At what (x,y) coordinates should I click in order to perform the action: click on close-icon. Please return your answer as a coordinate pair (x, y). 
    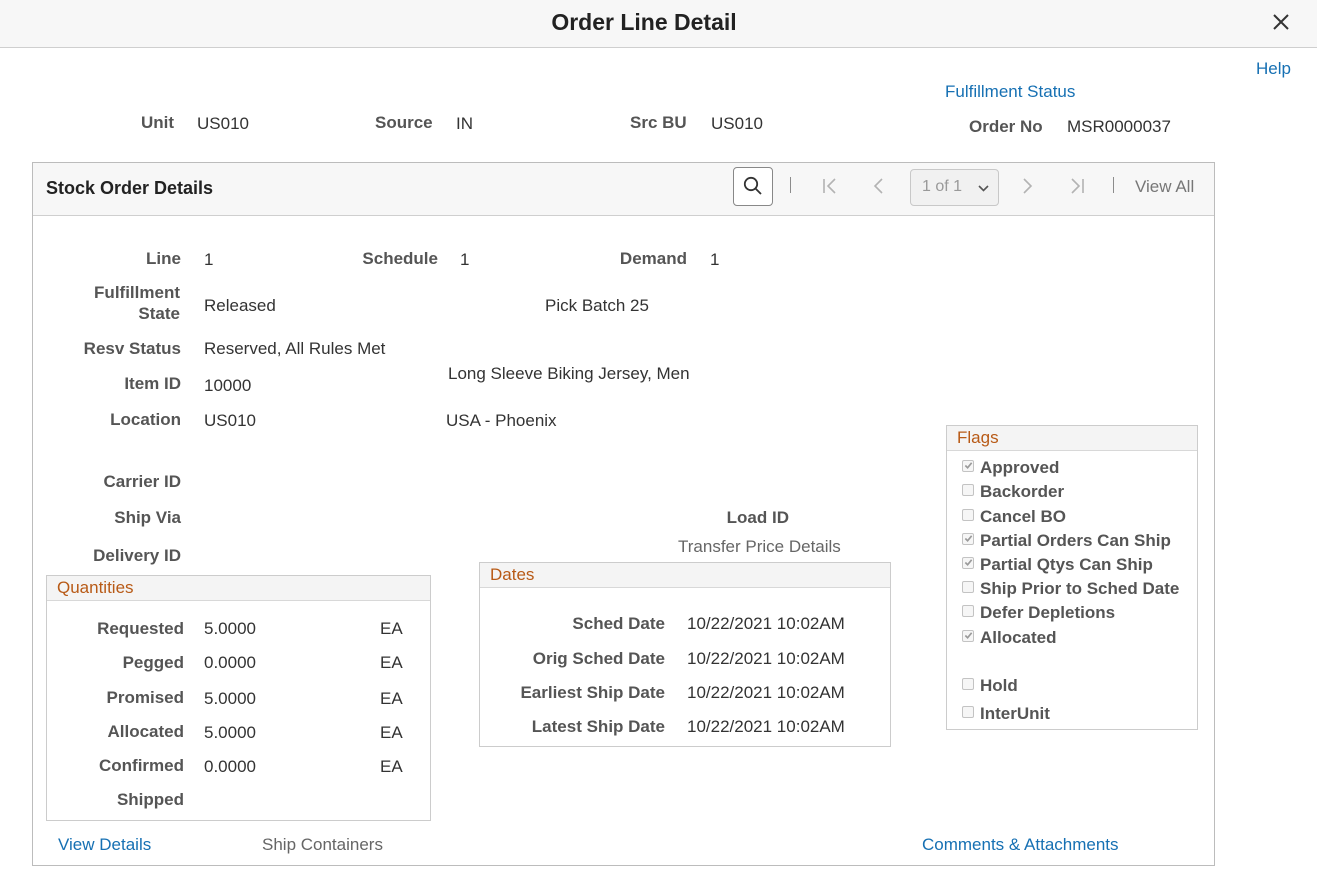
    Looking at the image, I should click on (1281, 22).